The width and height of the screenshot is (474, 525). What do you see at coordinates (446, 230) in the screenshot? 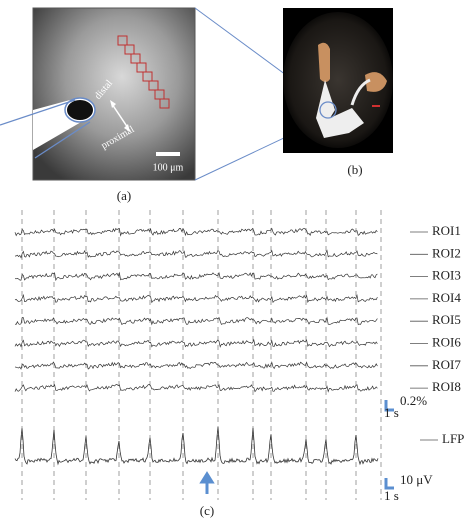
I see `roi-label: ROI1` at bounding box center [446, 230].